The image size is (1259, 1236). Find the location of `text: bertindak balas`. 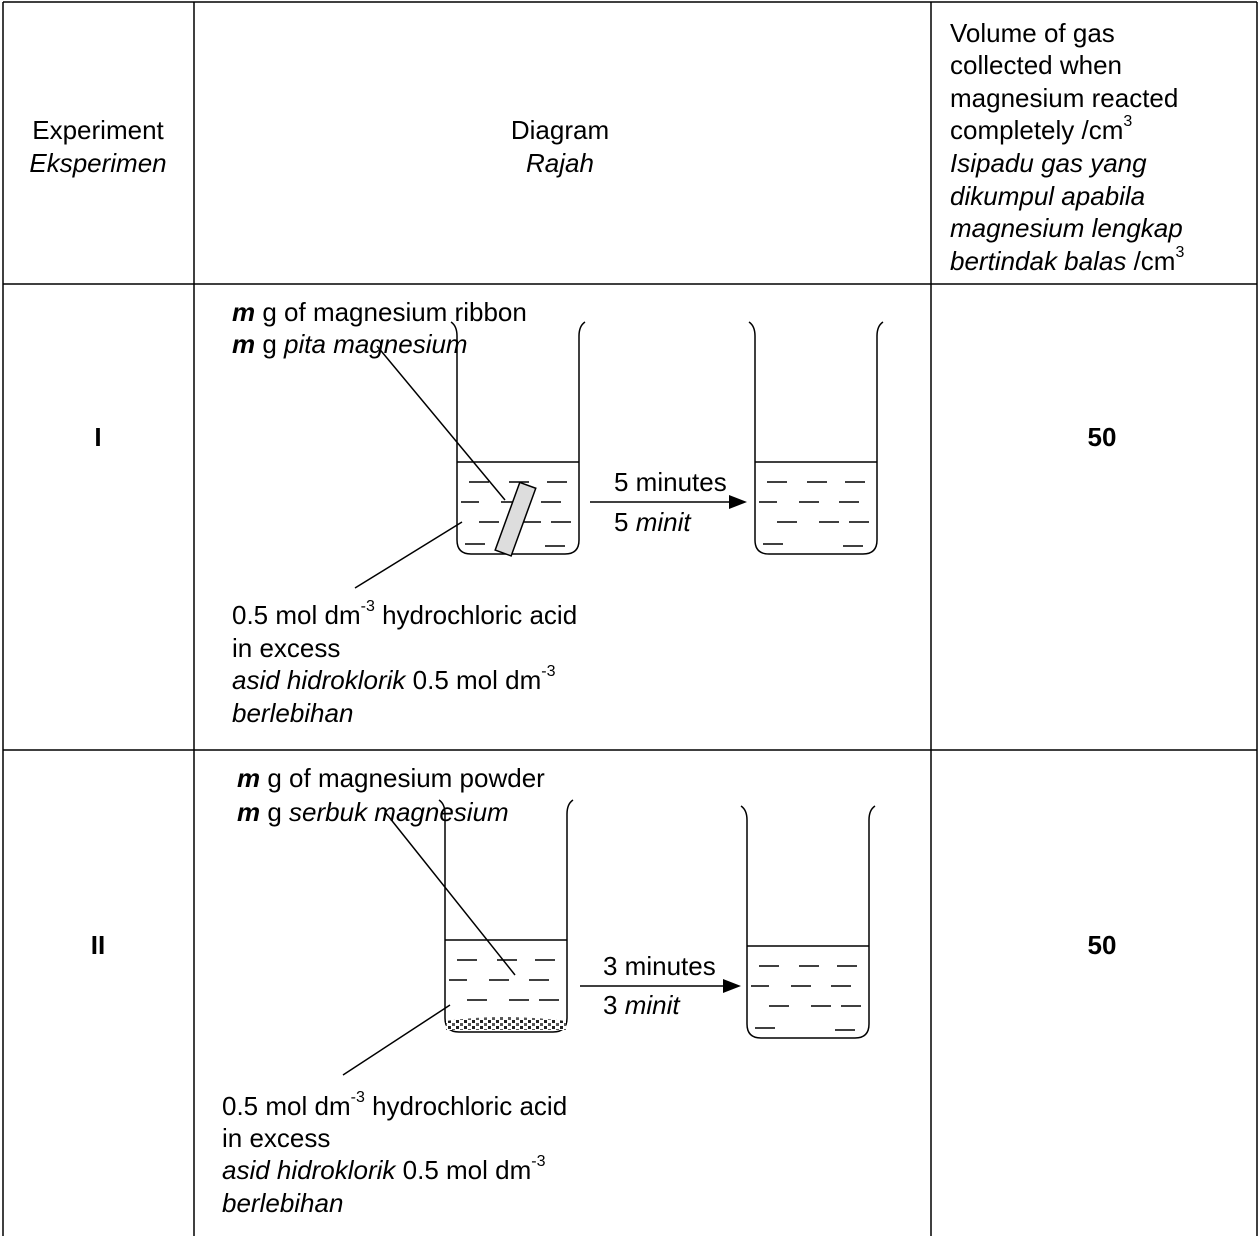

text: bertindak balas is located at coordinates (1038, 261).